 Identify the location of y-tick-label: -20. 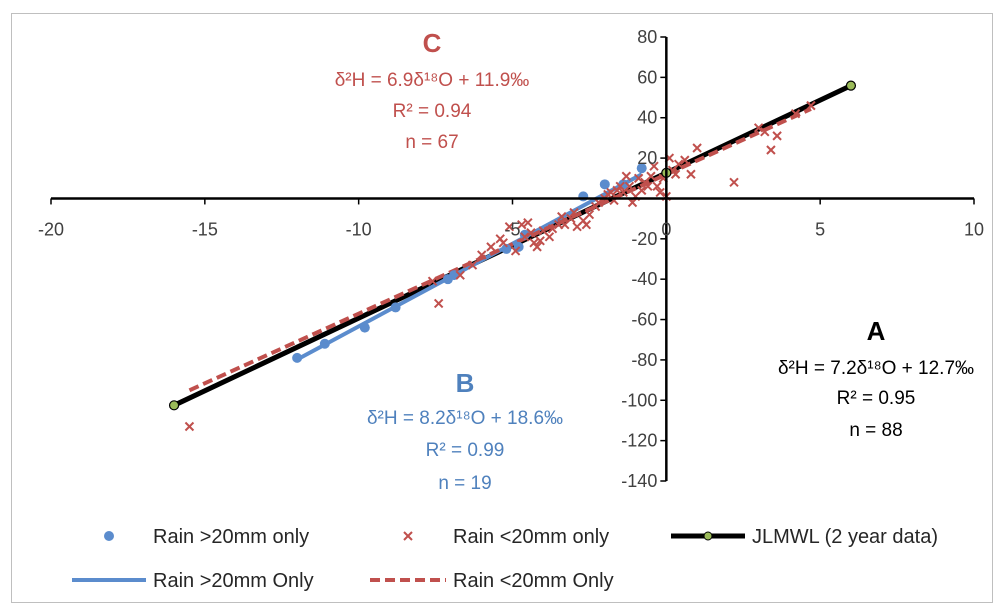
(644, 239).